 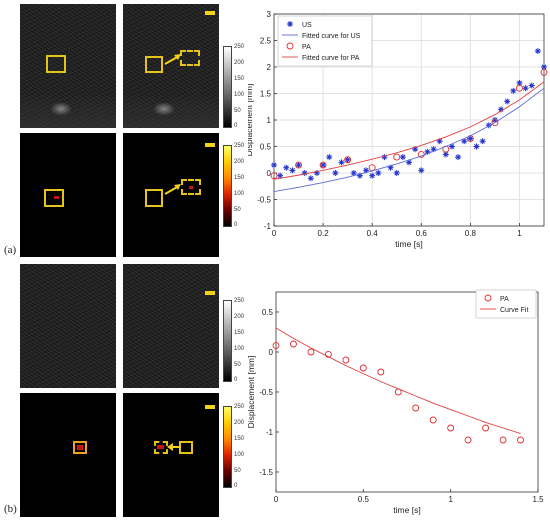 What do you see at coordinates (154, 198) in the screenshot?
I see `roi-box-a-pa-right` at bounding box center [154, 198].